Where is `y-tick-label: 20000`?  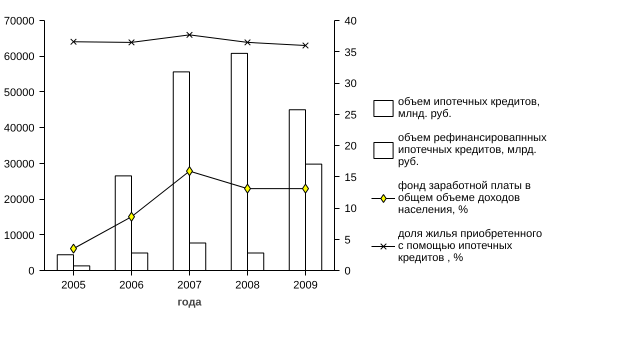
y-tick-label: 20000 is located at coordinates (19, 200).